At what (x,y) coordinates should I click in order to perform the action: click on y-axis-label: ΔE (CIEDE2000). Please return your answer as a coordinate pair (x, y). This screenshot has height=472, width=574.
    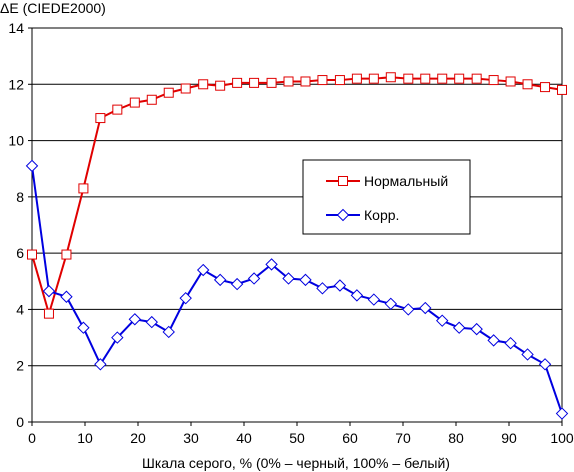
    Looking at the image, I should click on (53, 8).